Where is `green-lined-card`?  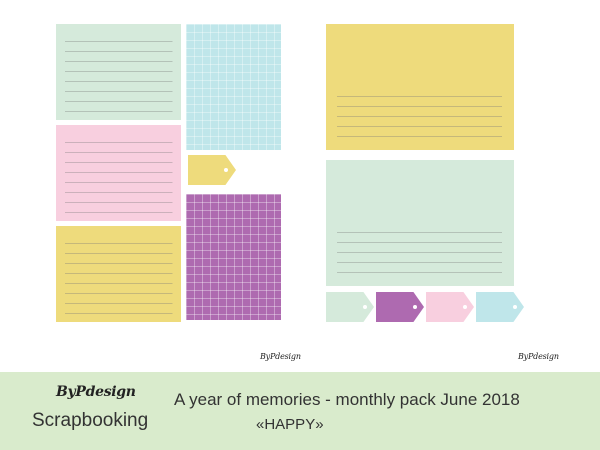
green-lined-card is located at coordinates (118, 72).